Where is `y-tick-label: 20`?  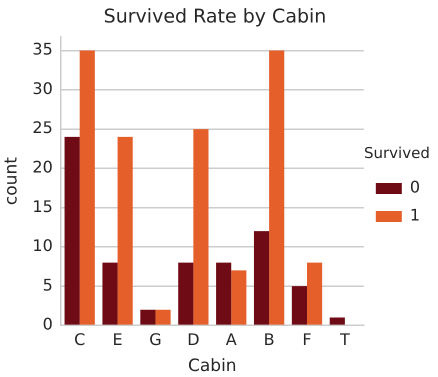
y-tick-label: 20 is located at coordinates (42, 166).